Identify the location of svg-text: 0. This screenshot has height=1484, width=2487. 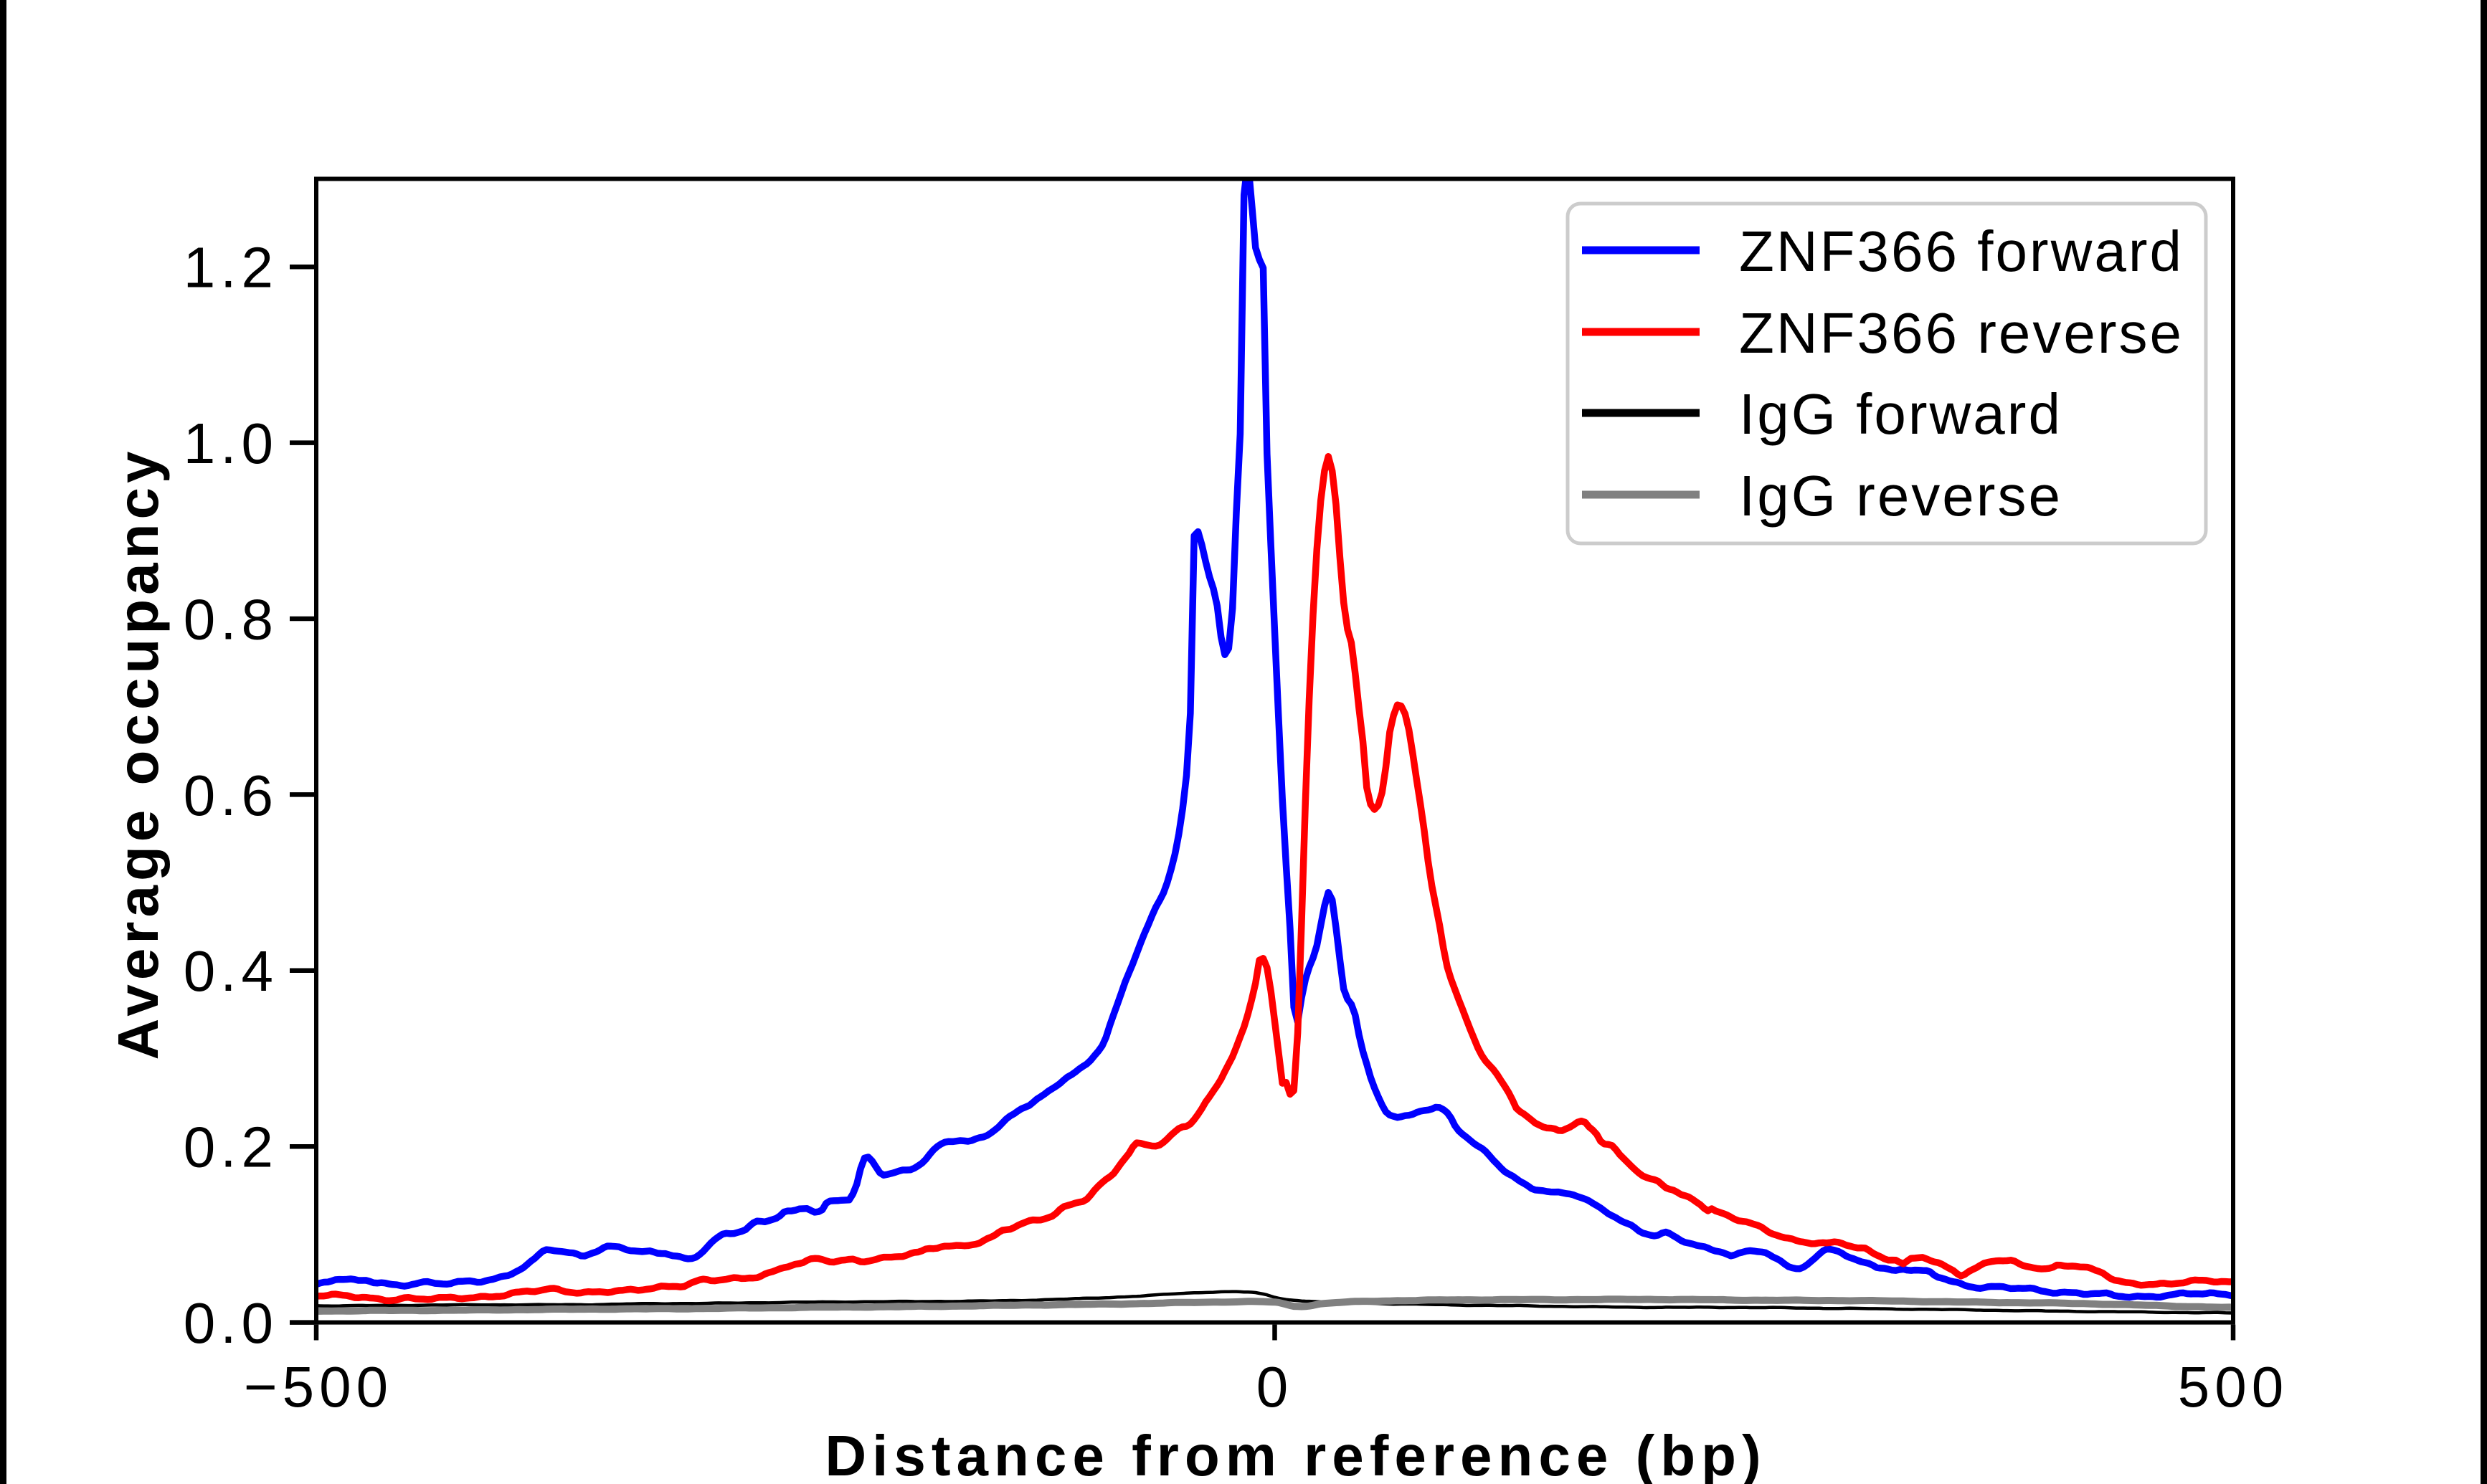
(1275, 1387).